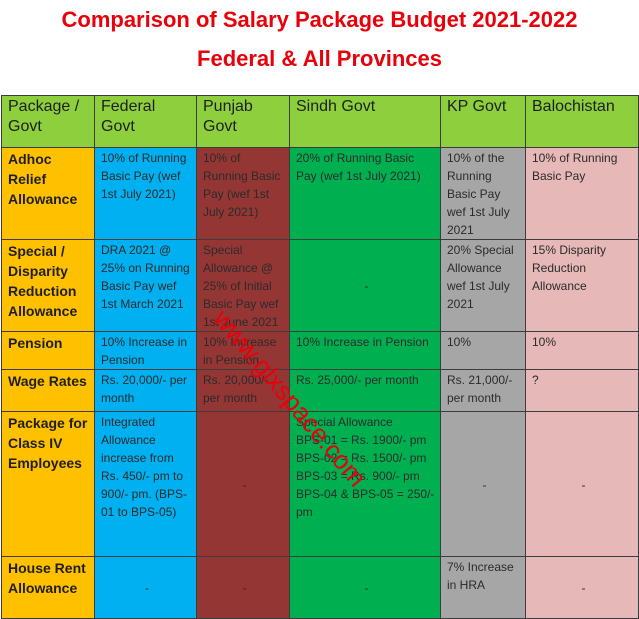  What do you see at coordinates (361, 458) in the screenshot?
I see `sindh-class4-line: BPS-02 = Rs. 1500/- pm` at bounding box center [361, 458].